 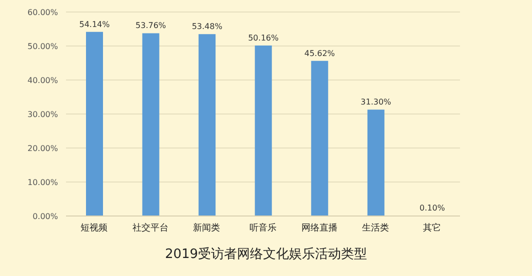 What do you see at coordinates (42, 148) in the screenshot?
I see `y-tick-label: 20.00%` at bounding box center [42, 148].